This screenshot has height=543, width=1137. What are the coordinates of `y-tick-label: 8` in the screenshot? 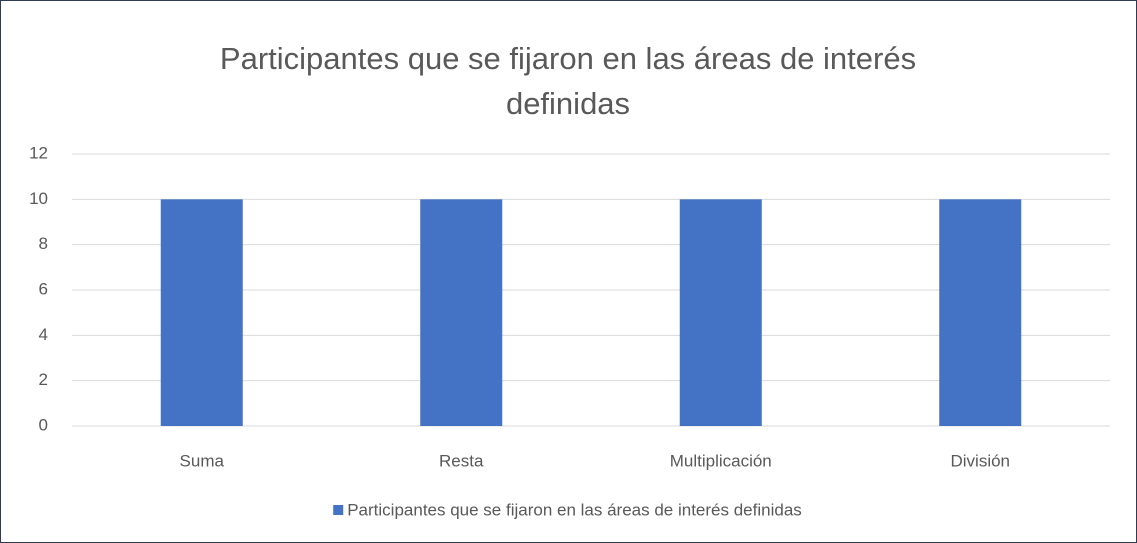 It's located at (43, 243).